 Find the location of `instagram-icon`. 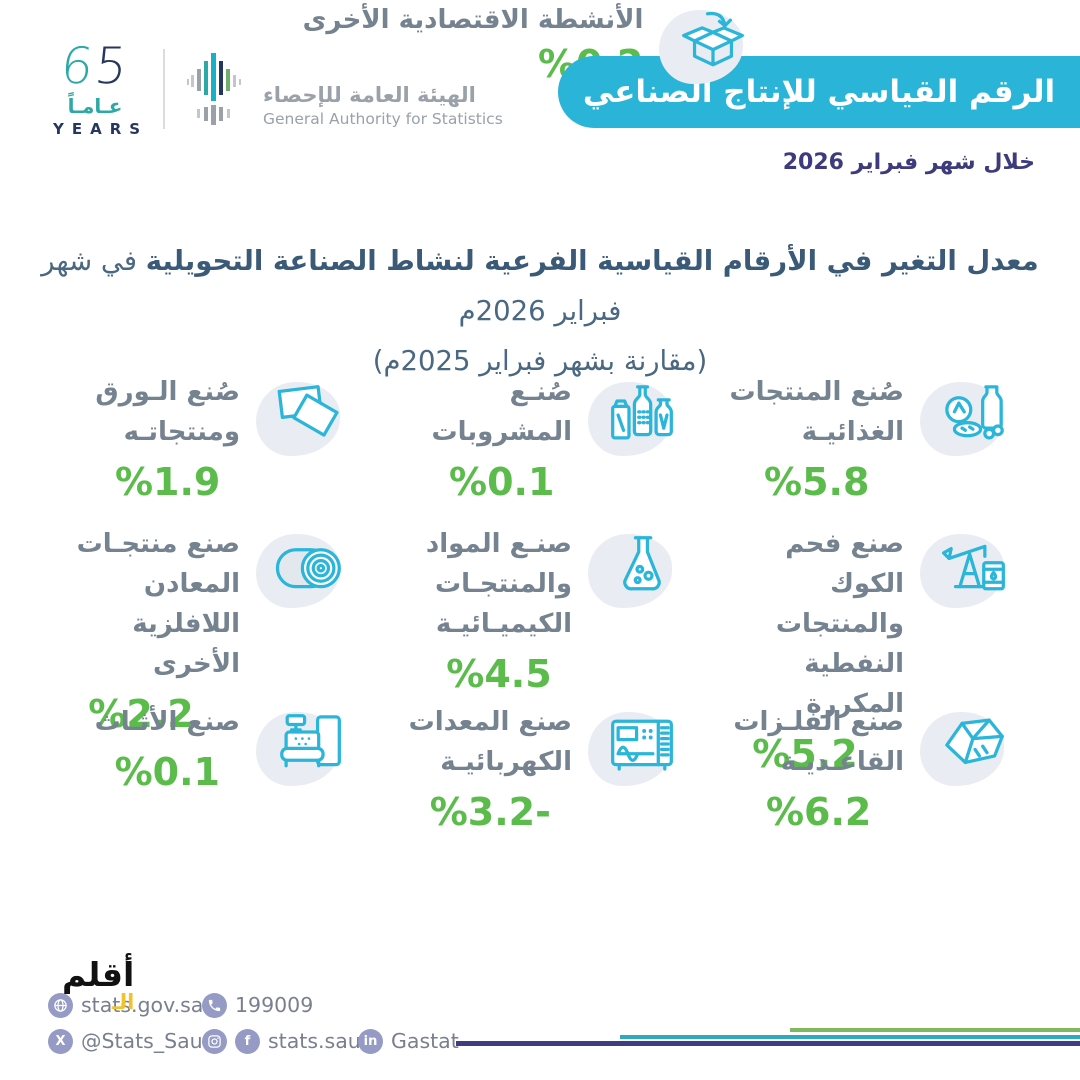

instagram-icon is located at coordinates (214, 1041).